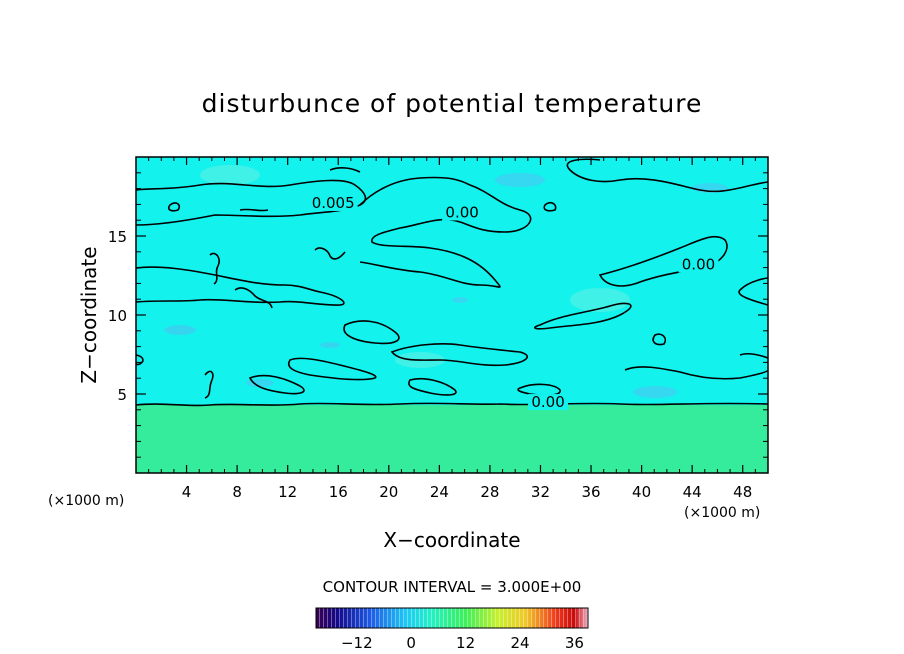  What do you see at coordinates (574, 643) in the screenshot?
I see `colorbar-tick-label: 36` at bounding box center [574, 643].